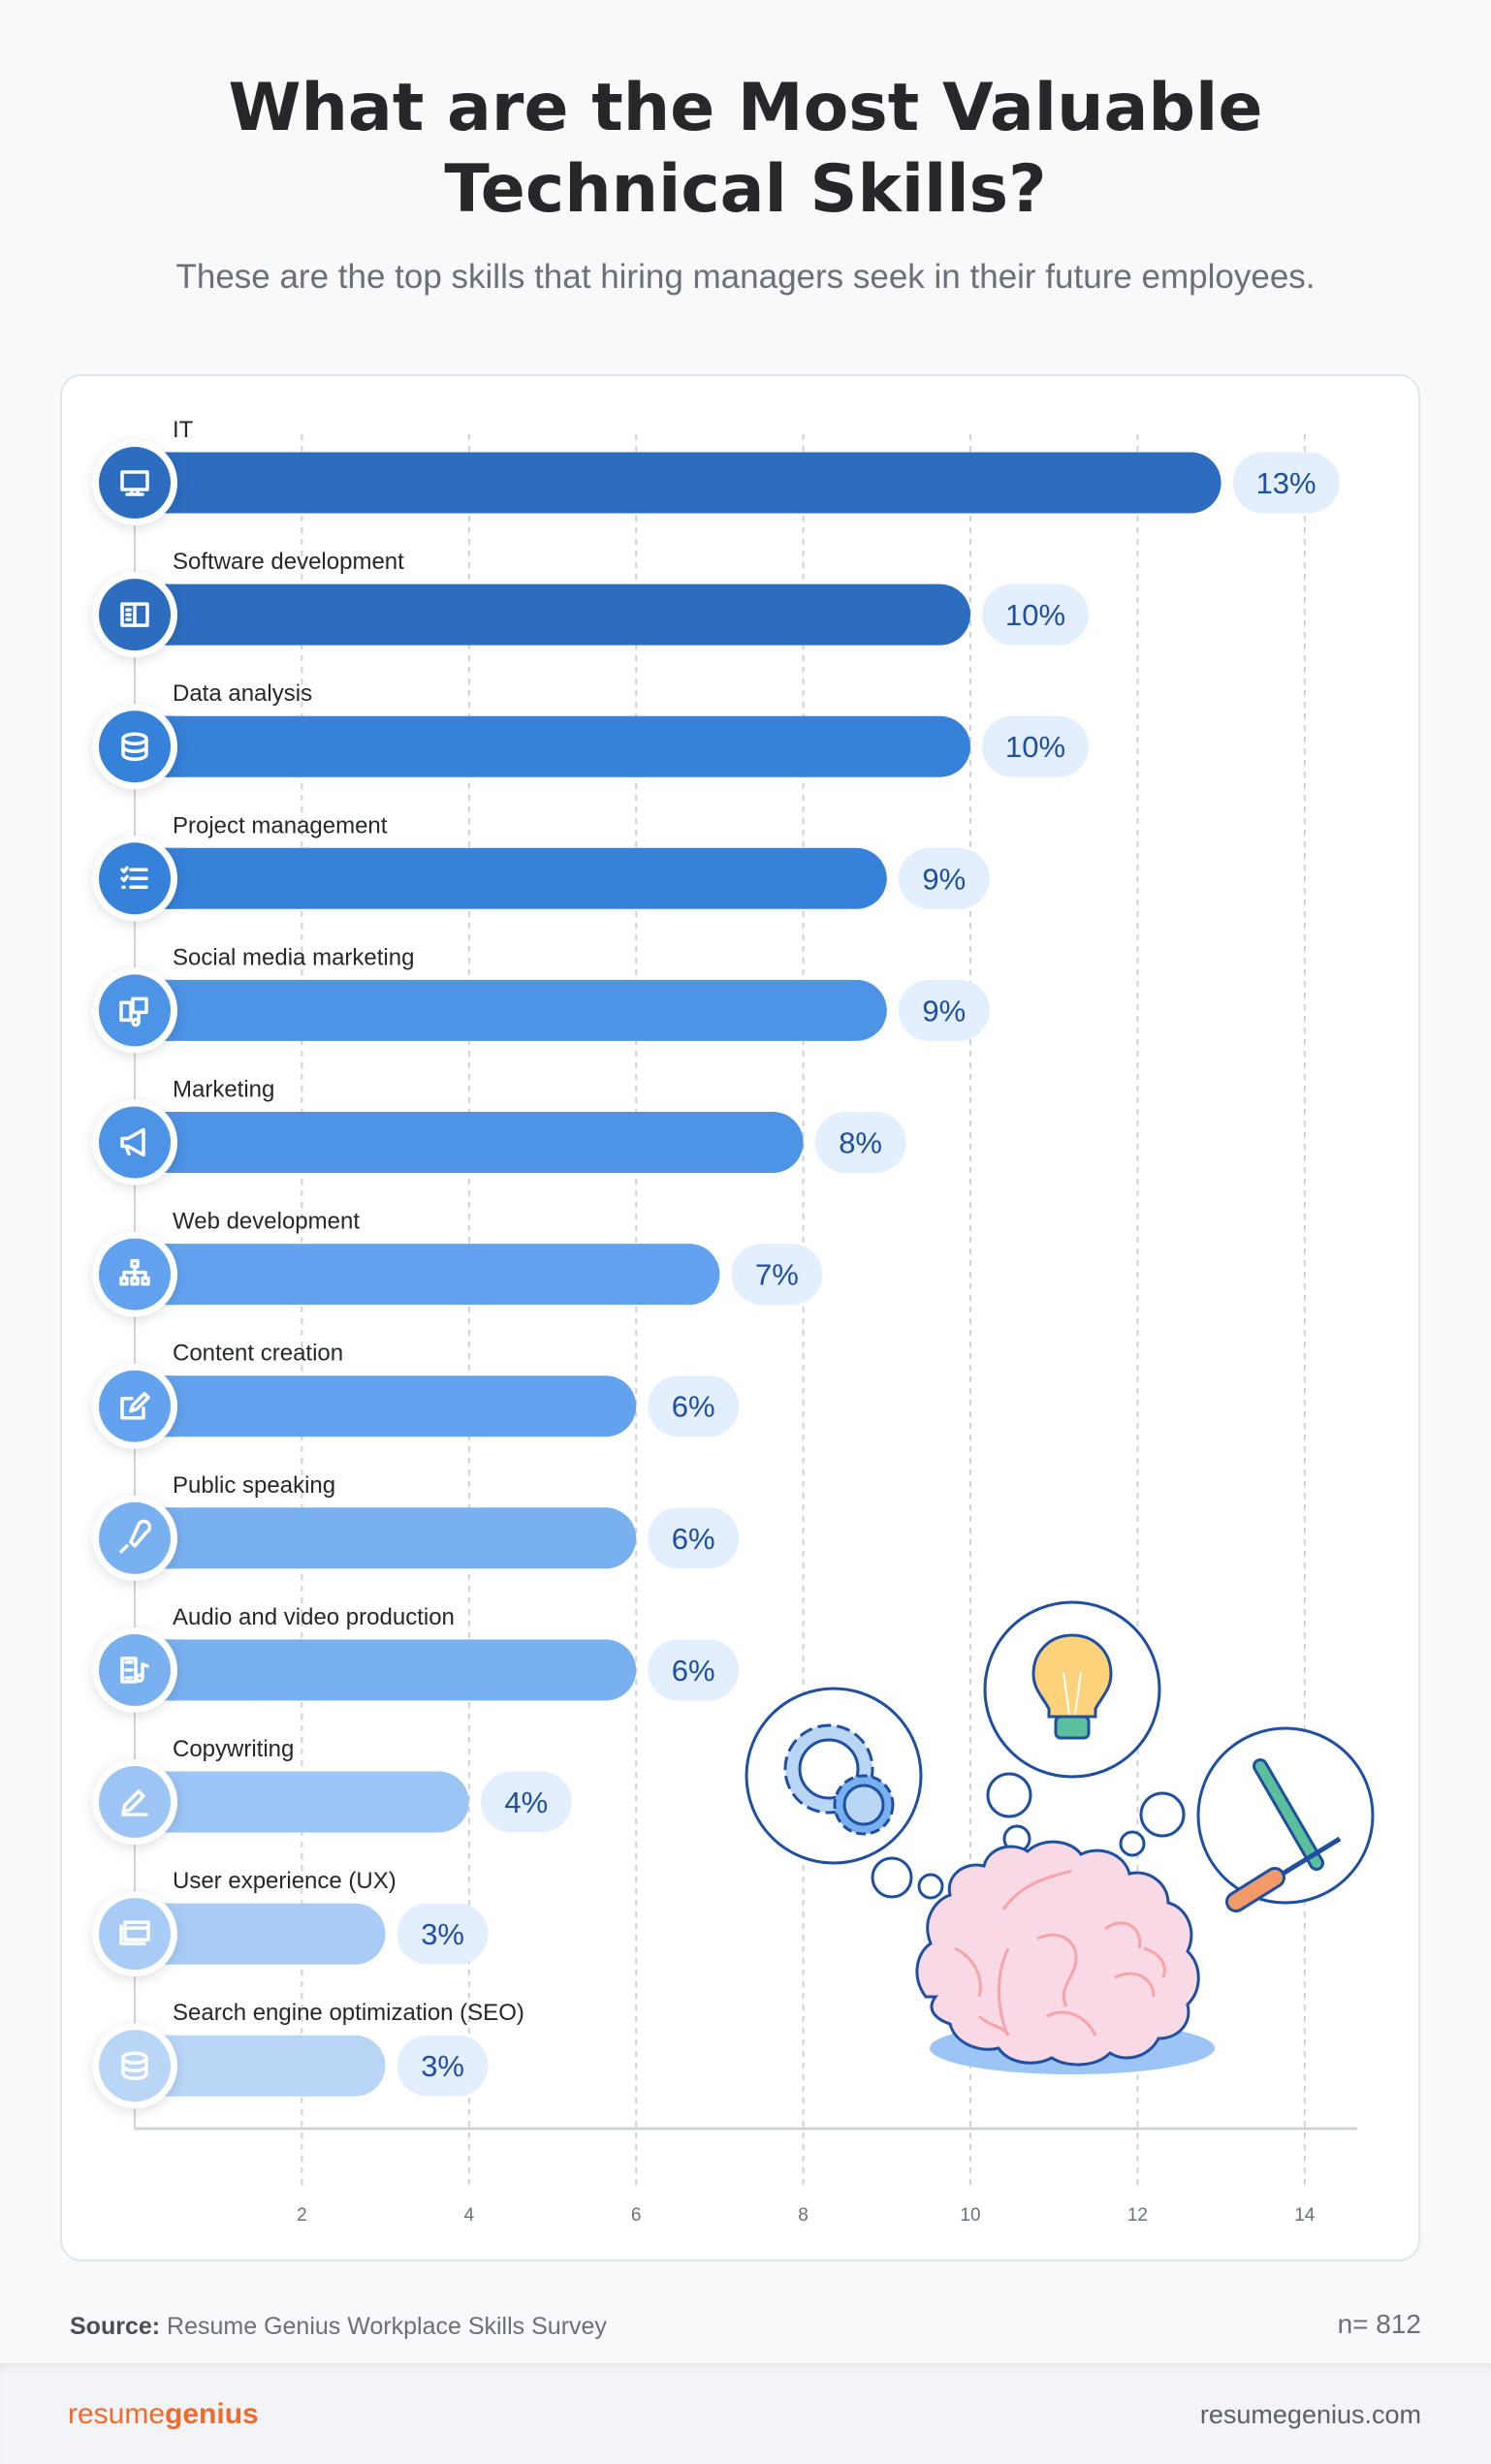 The image size is (1491, 2464). Describe the element at coordinates (302, 2215) in the screenshot. I see `x-tick-label: 2` at that location.